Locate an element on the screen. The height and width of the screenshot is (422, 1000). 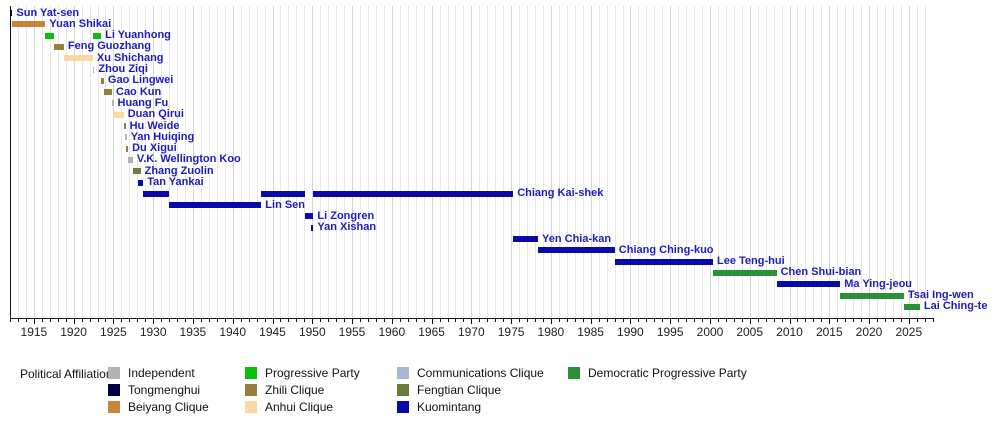
legend-swatch is located at coordinates (574, 373).